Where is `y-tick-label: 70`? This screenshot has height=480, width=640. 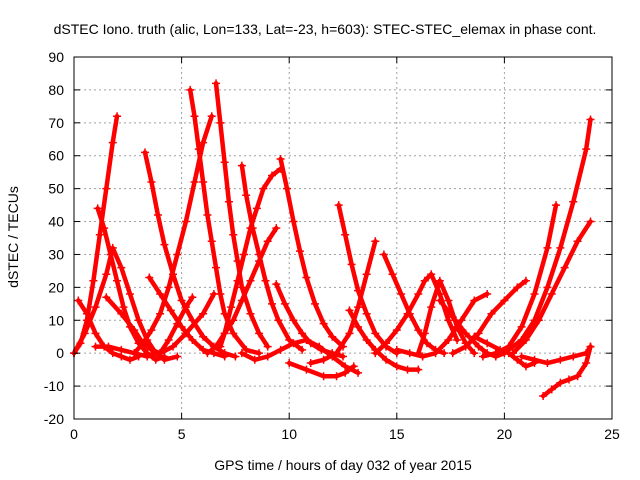
y-tick-label: 70 is located at coordinates (56, 123).